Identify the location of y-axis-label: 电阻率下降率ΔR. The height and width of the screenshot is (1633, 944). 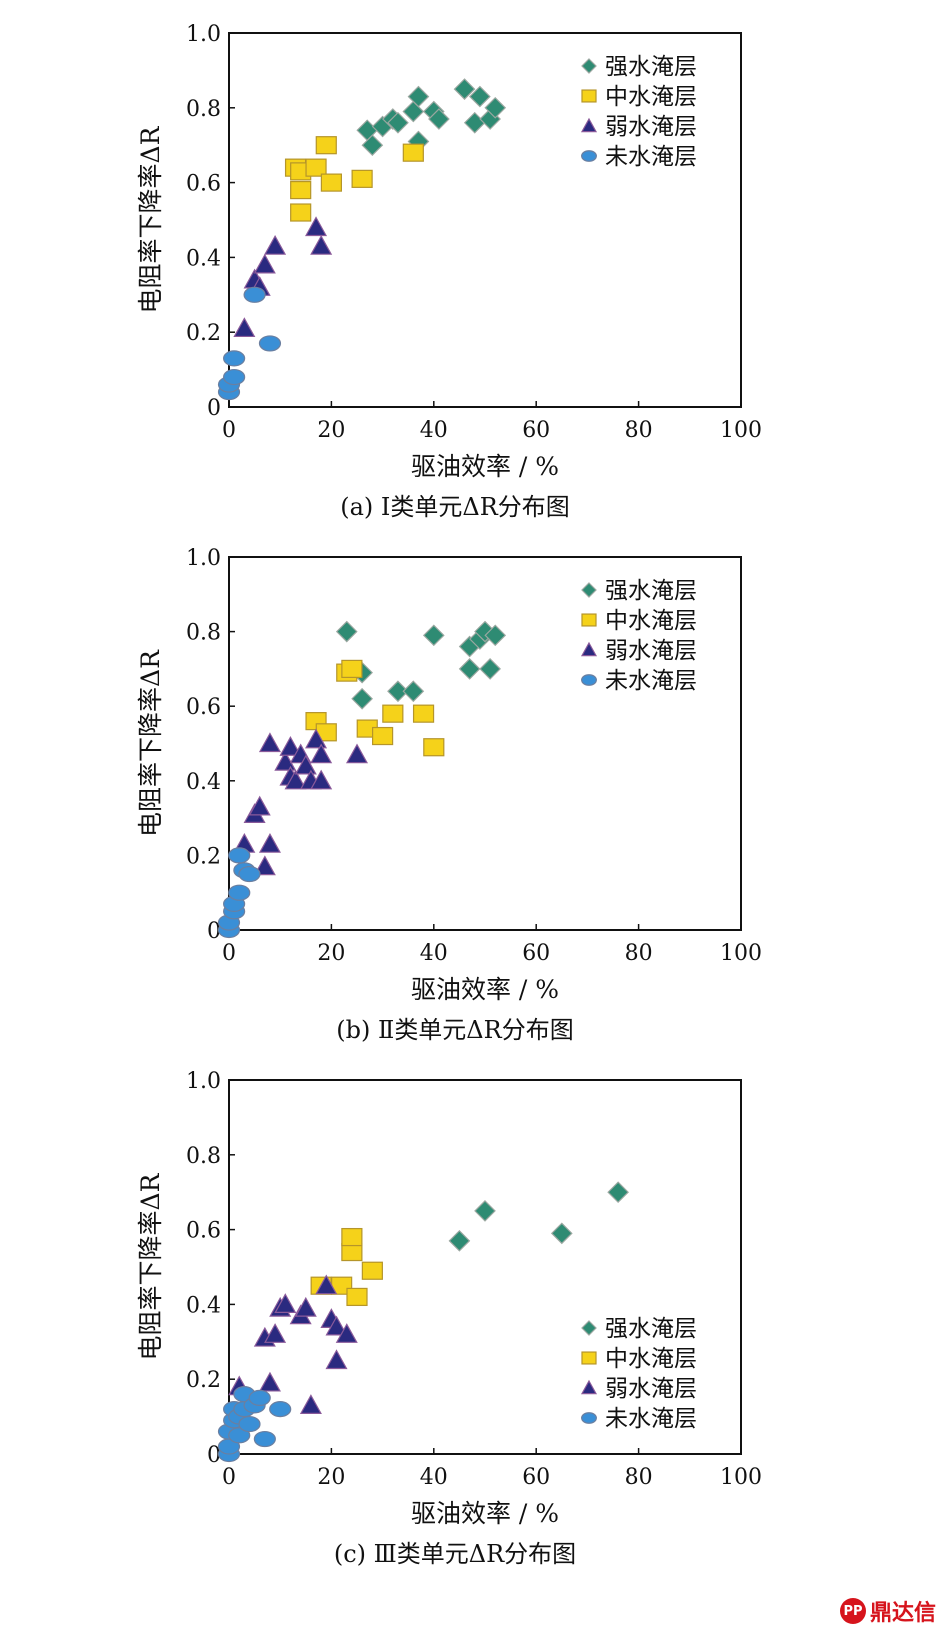
(150, 1266).